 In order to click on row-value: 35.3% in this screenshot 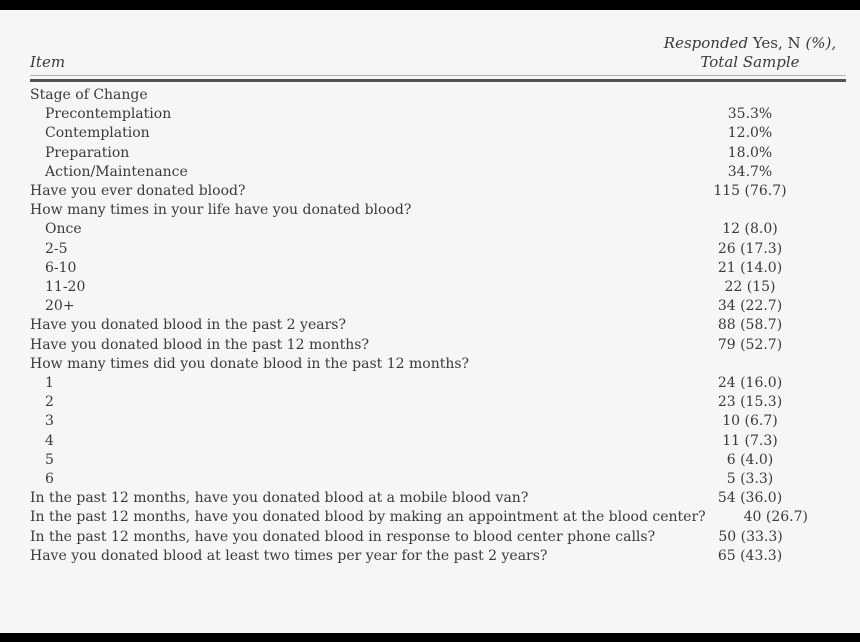, I will do `click(750, 114)`.